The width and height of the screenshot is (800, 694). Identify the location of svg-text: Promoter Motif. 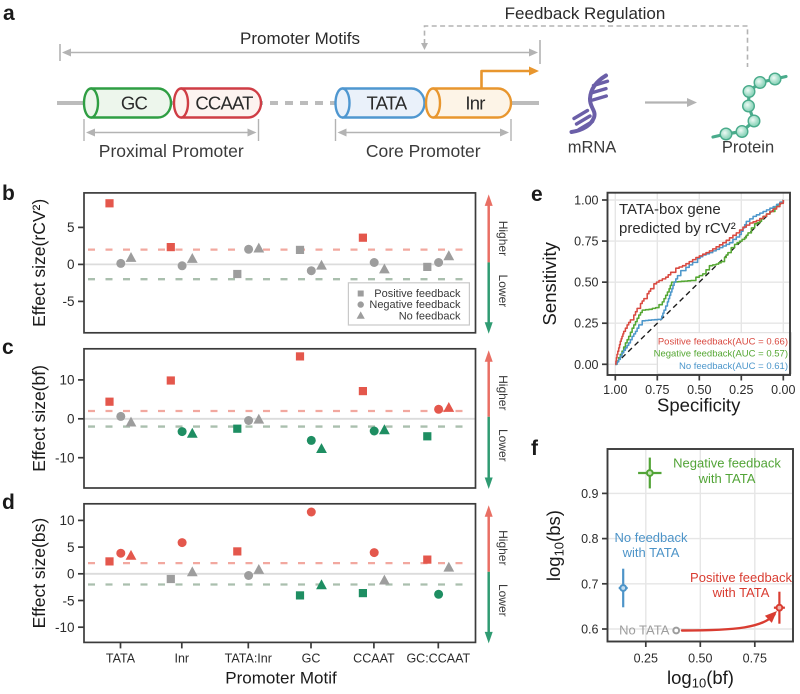
(281, 678).